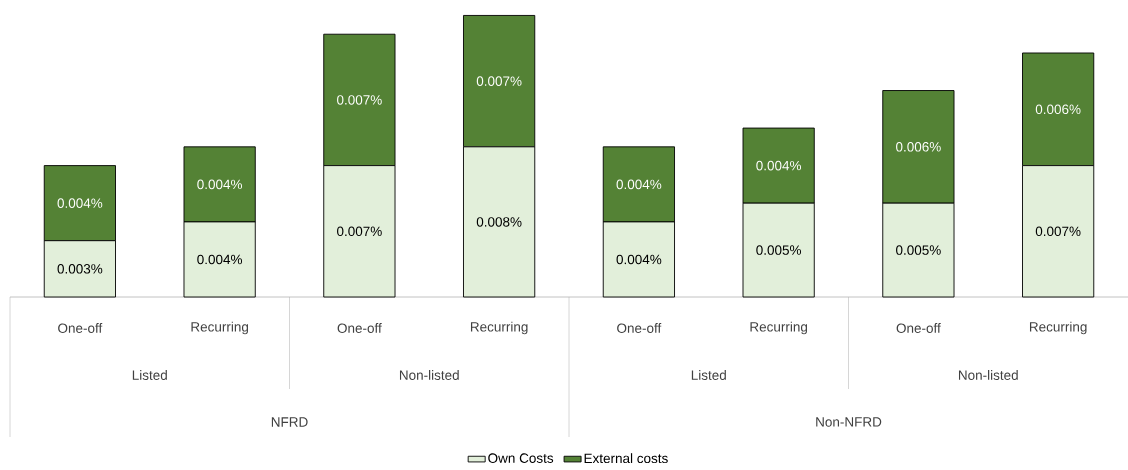  I want to click on text: NFRD, so click(289, 422).